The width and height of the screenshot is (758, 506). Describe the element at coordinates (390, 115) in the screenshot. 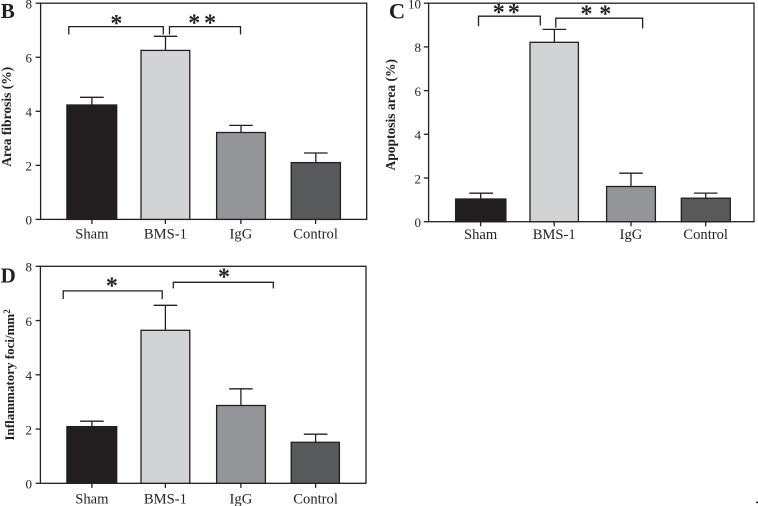

I see `svg-text: Apoptosis area (%)` at that location.